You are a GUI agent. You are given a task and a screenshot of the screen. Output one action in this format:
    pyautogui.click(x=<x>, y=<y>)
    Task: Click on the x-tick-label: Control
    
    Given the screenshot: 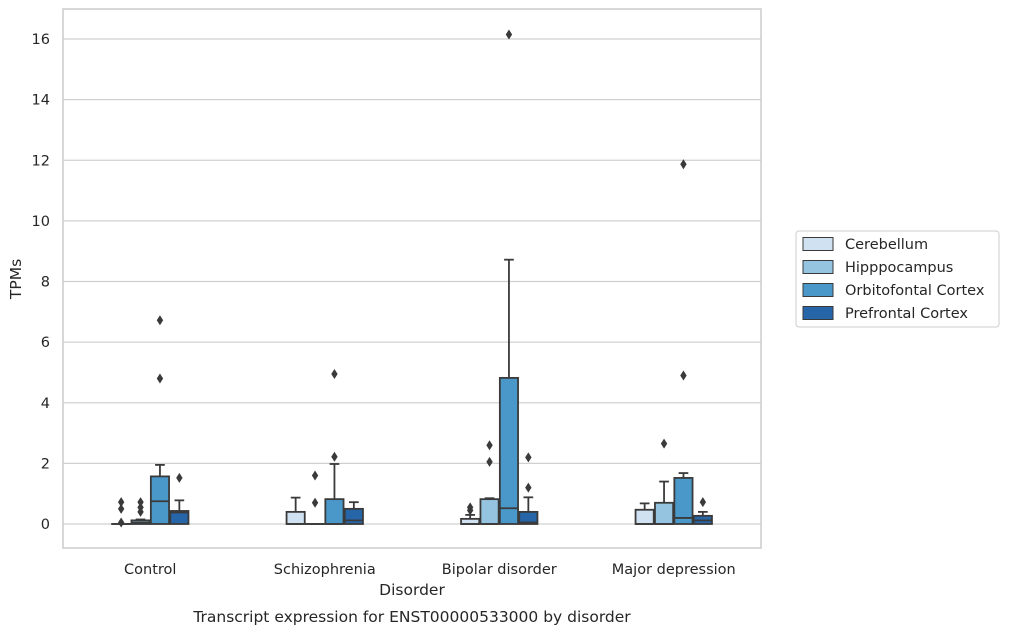 What is the action you would take?
    pyautogui.click(x=150, y=570)
    